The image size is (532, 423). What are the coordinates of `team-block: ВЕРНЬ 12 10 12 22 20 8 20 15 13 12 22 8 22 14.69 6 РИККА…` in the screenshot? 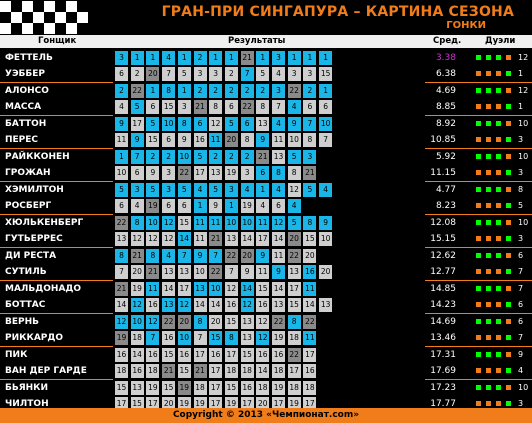 It's located at (266, 330).